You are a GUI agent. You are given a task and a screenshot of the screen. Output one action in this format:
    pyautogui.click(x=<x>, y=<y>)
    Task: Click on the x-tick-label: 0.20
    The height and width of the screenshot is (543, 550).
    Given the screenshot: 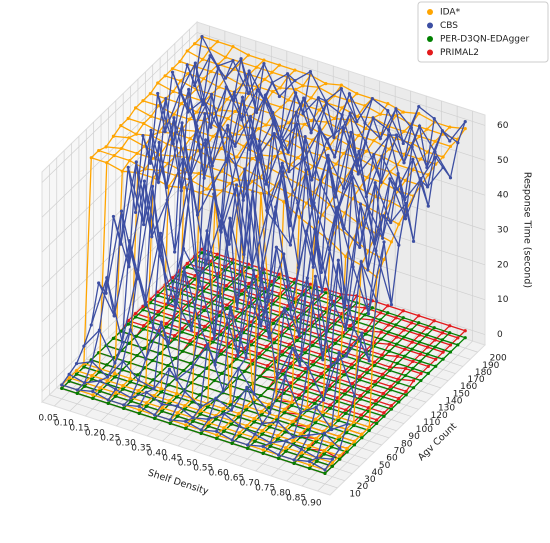 What is the action you would take?
    pyautogui.click(x=95, y=434)
    